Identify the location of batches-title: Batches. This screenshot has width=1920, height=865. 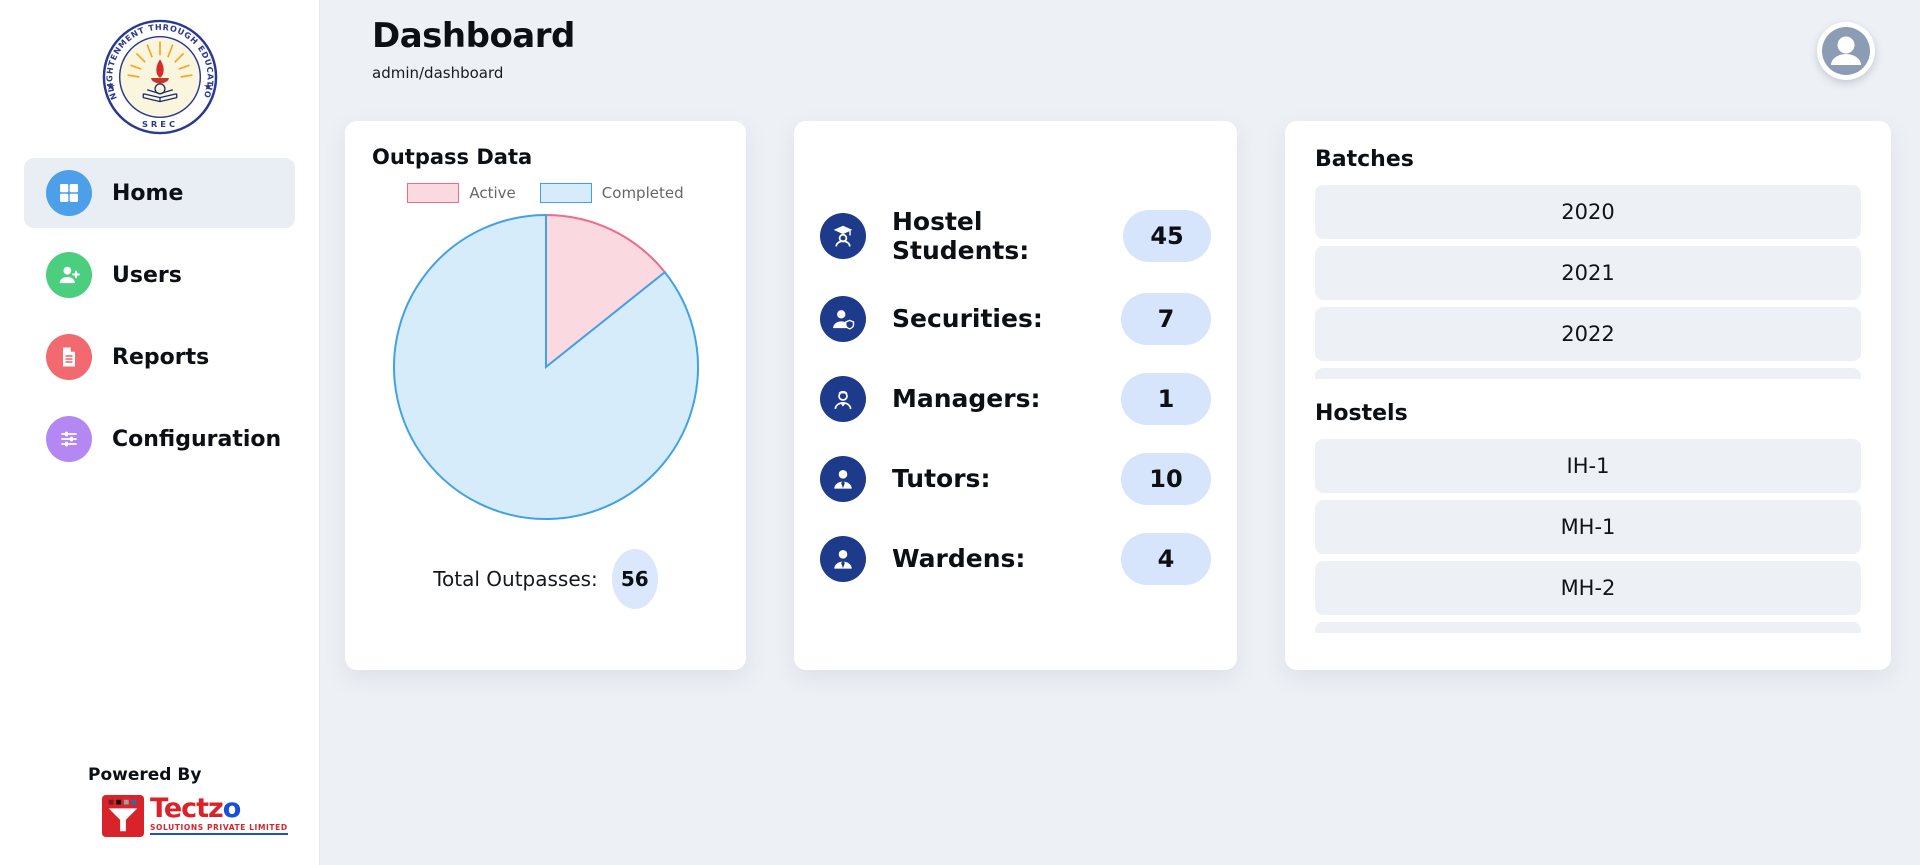
(1364, 159).